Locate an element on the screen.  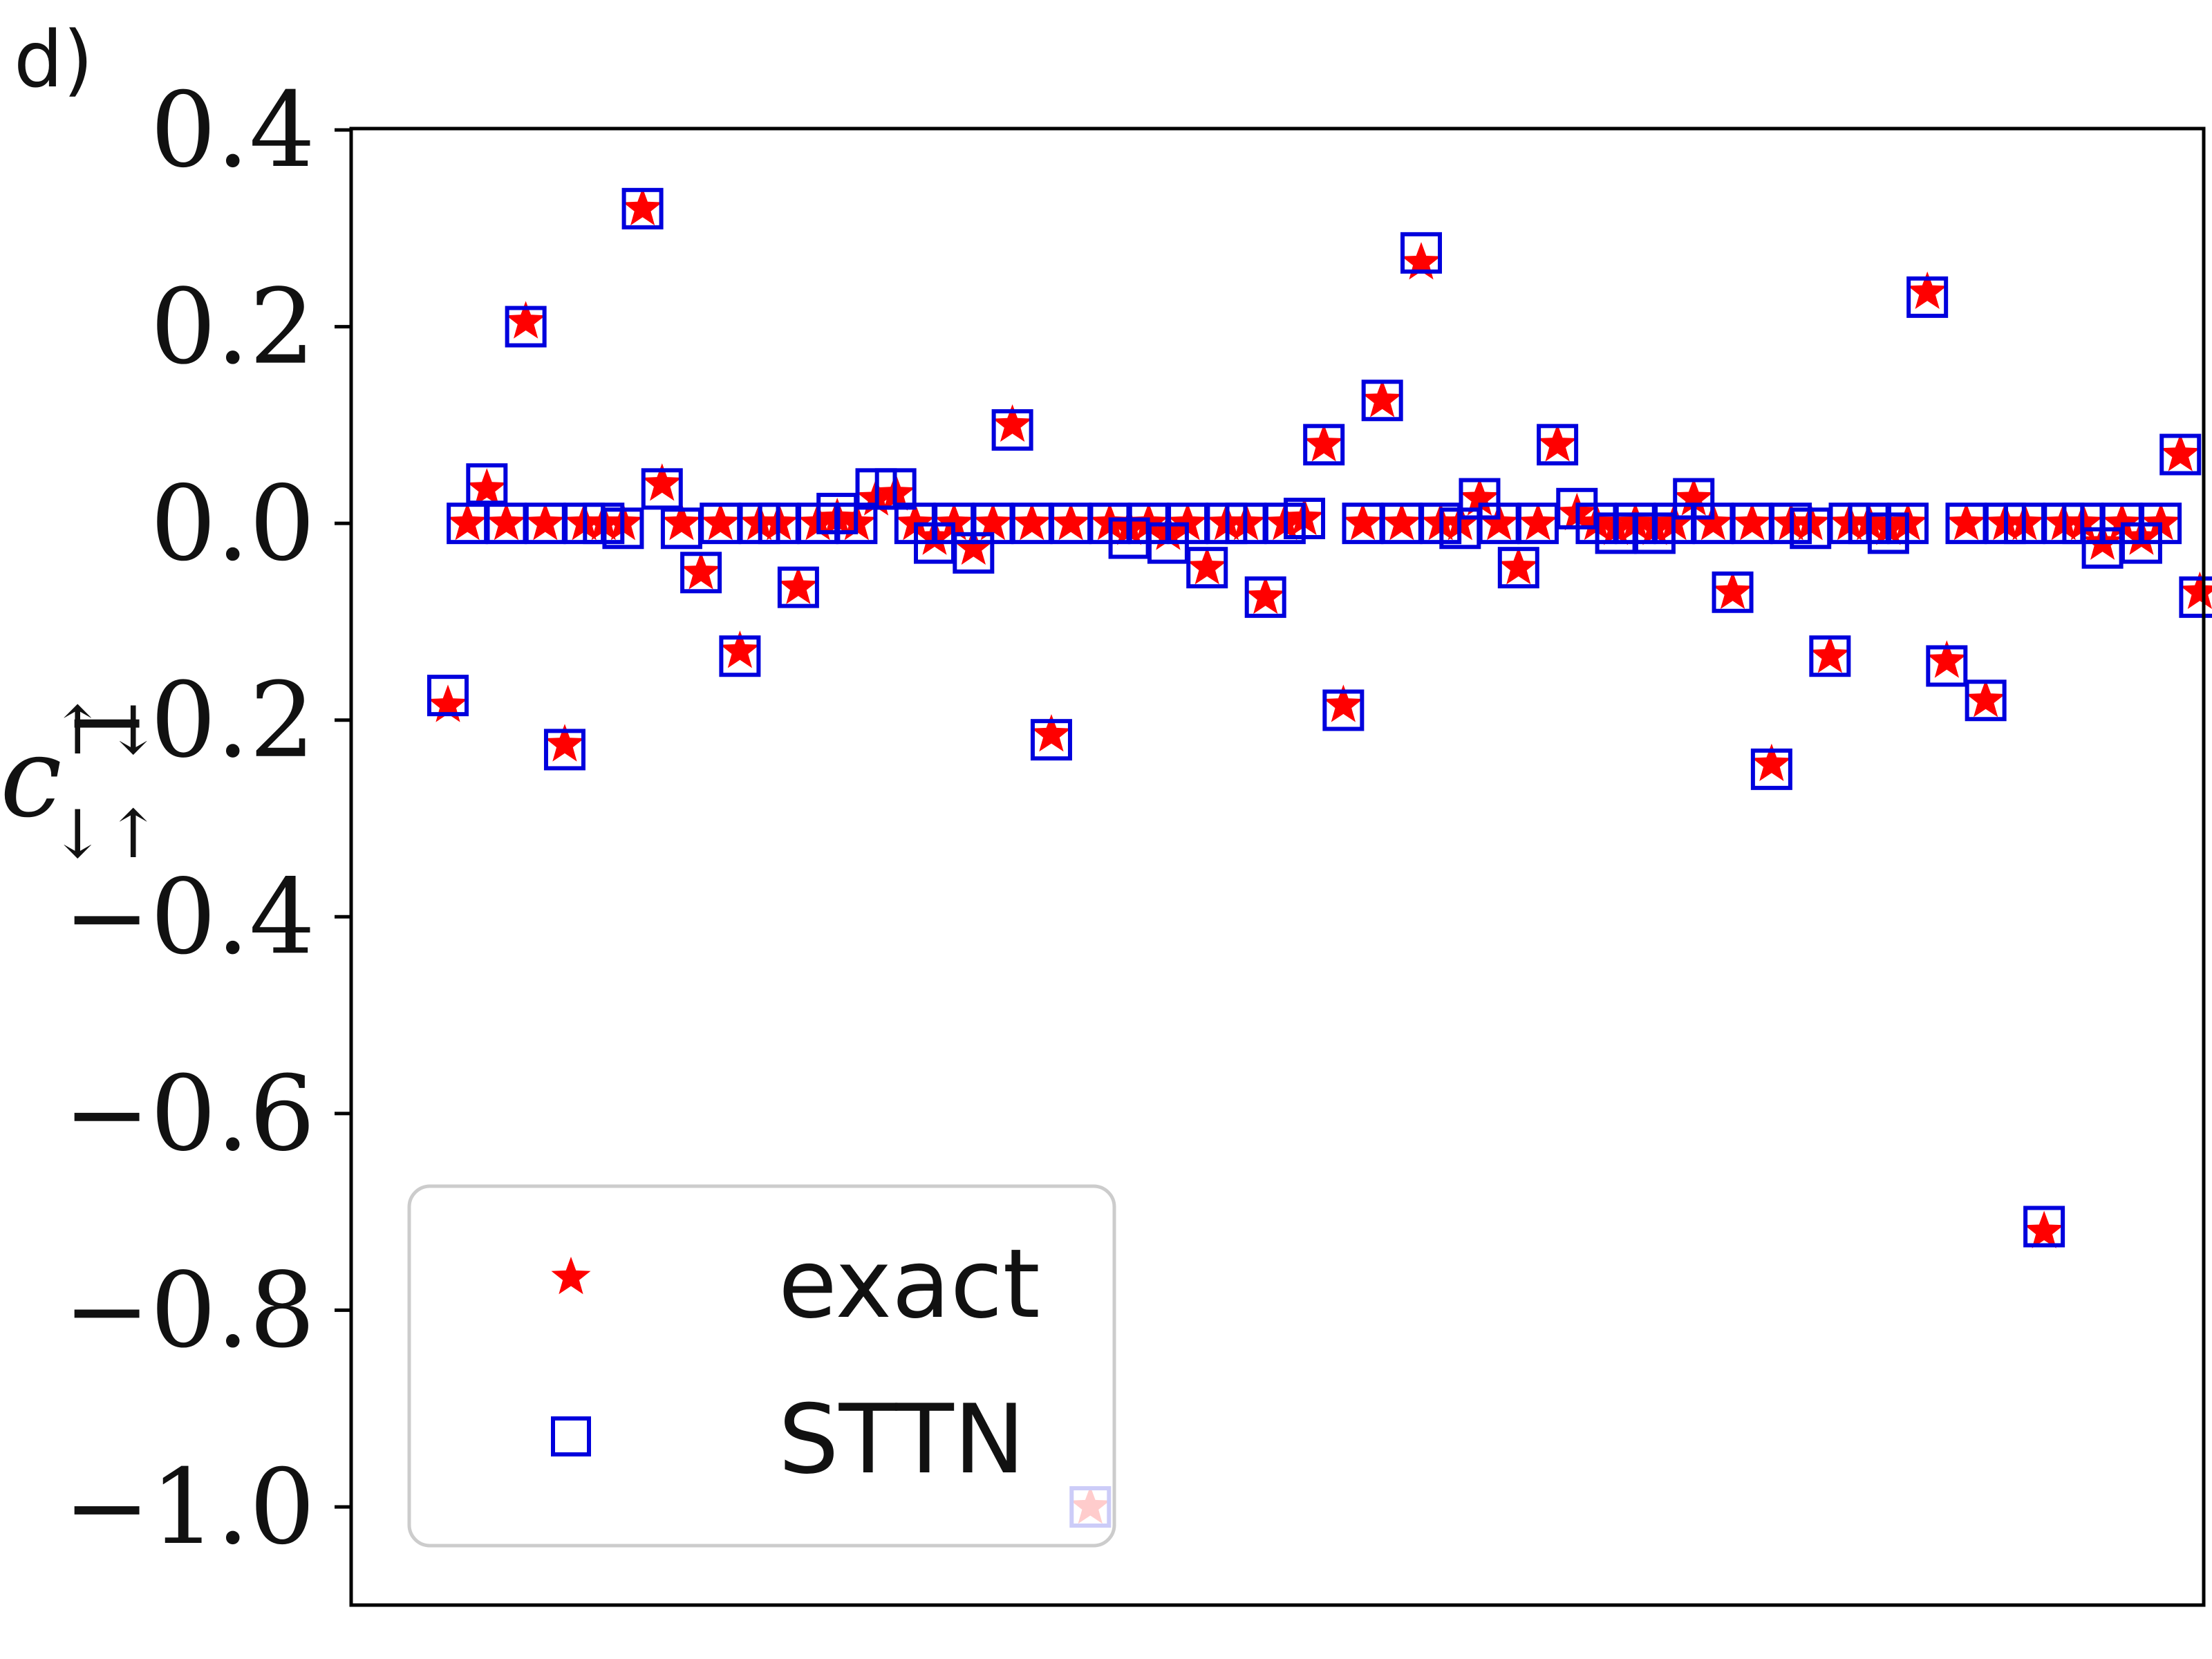
legend-square-marker is located at coordinates (571, 1436).